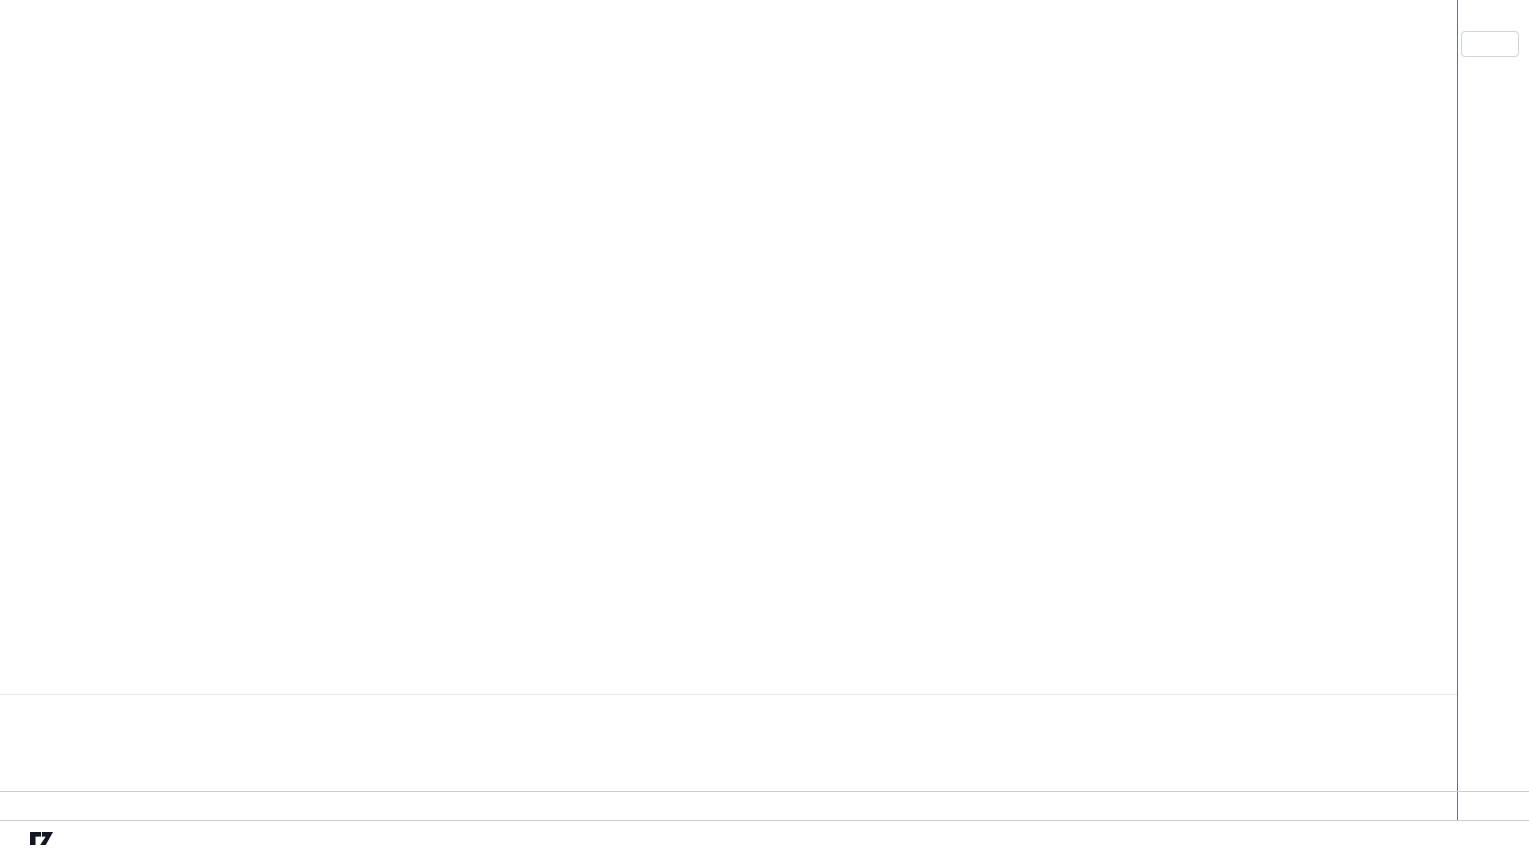  What do you see at coordinates (764, 791) in the screenshot?
I see `time-axis-top-border` at bounding box center [764, 791].